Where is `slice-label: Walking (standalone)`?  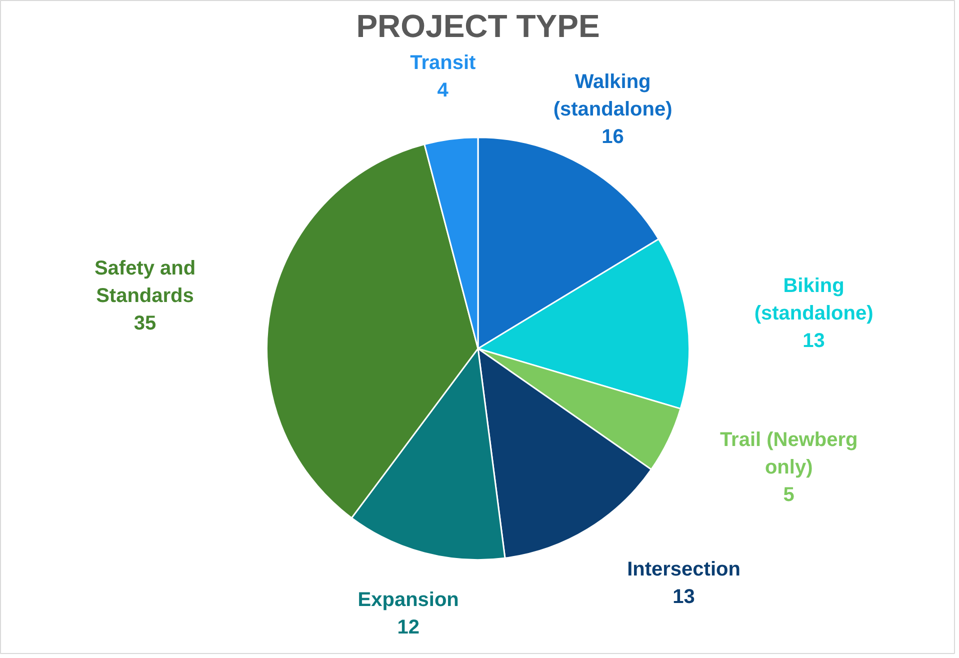
slice-label: Walking (standalone) is located at coordinates (612, 96).